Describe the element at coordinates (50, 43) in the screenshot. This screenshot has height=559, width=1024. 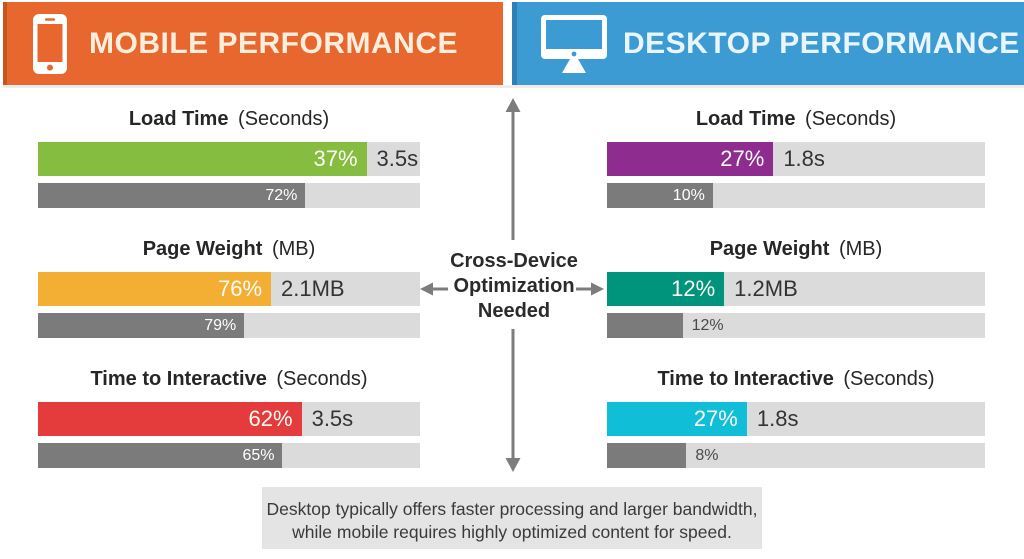
I see `smartphone-icon` at that location.